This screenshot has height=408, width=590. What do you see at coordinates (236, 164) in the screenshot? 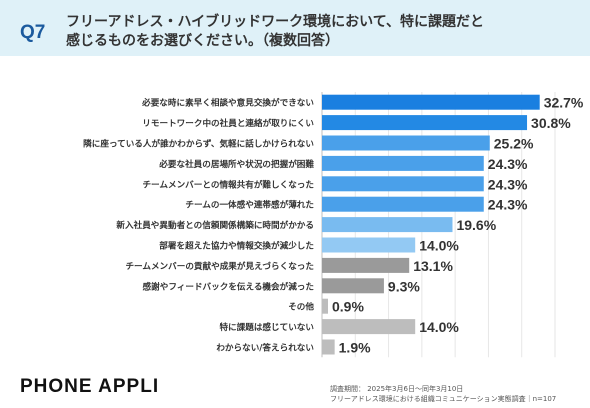
I see `category-label: 必要な社員の居場所や状況の把握が困難` at bounding box center [236, 164].